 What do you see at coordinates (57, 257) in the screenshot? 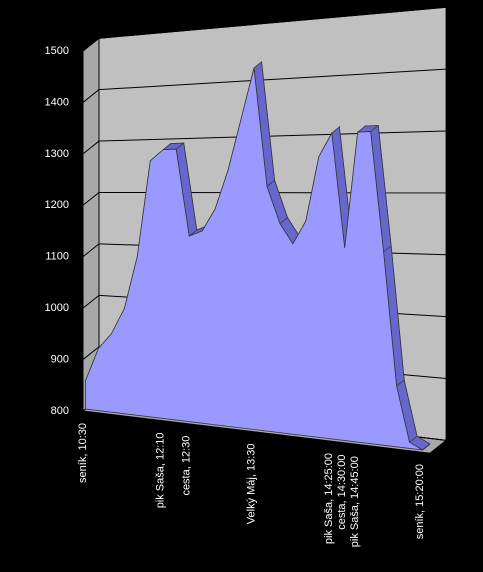
I see `y-tick-label: 1100` at bounding box center [57, 257].